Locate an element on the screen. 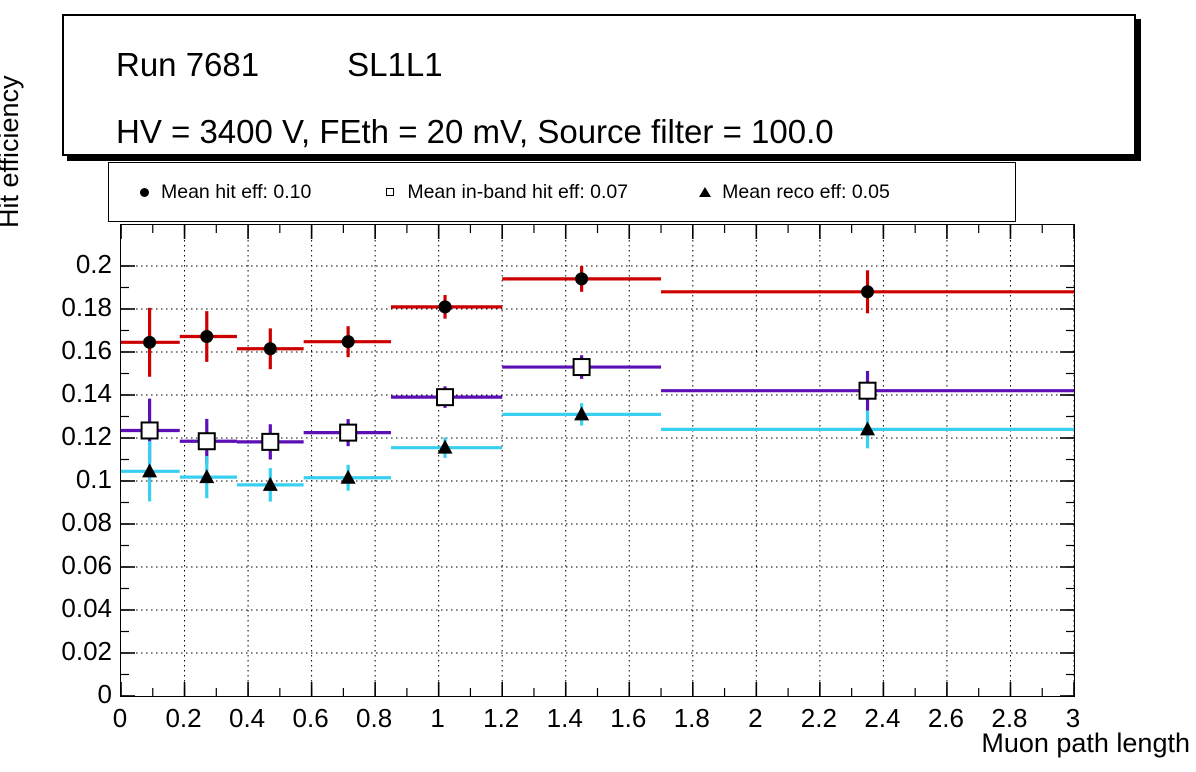 The image size is (1196, 772). x-axis-title: Muon path length is located at coordinates (1085, 743).